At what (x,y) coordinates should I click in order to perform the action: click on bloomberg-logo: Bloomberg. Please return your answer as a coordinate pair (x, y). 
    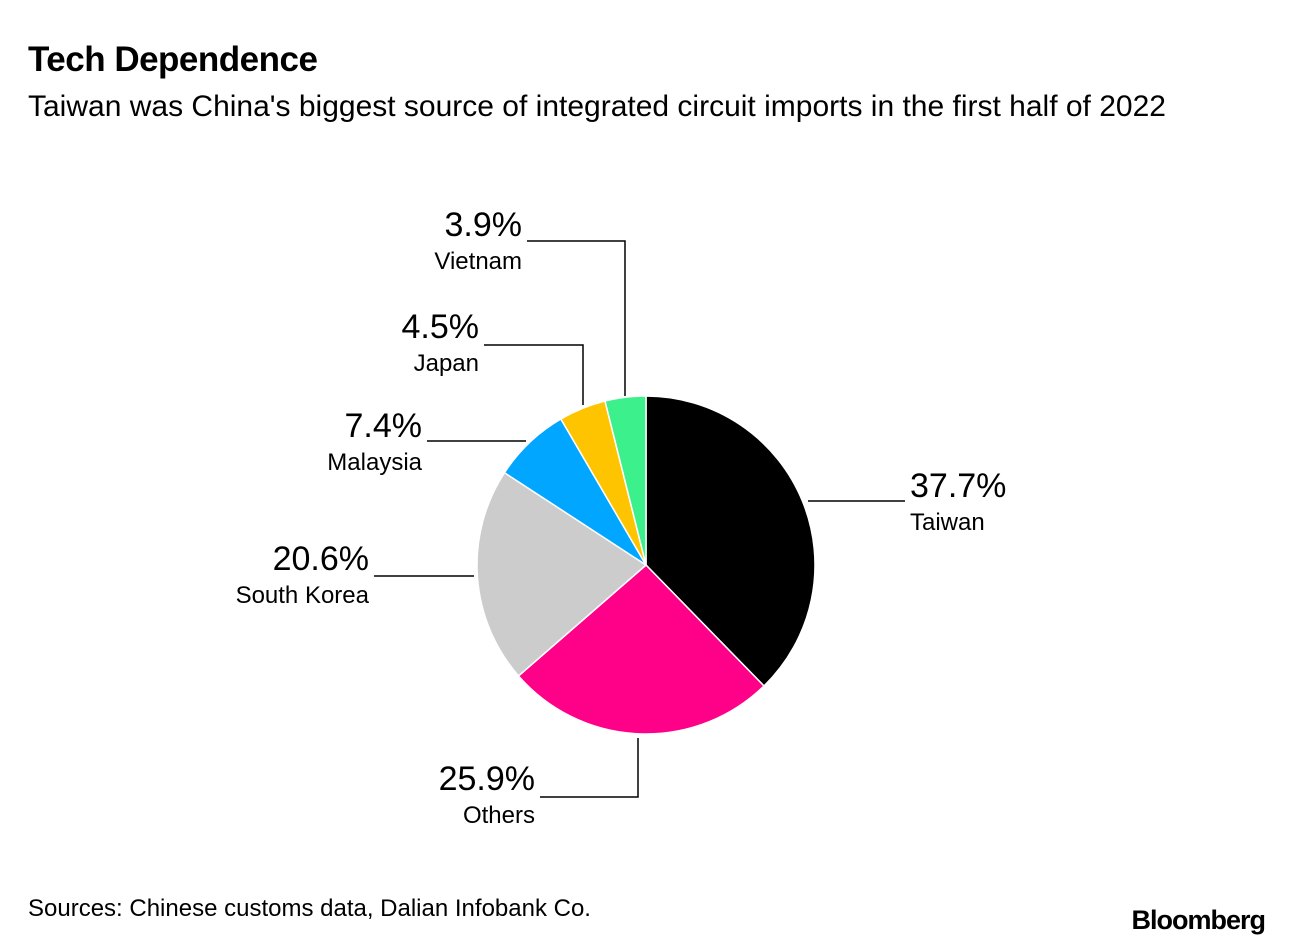
    Looking at the image, I should click on (1198, 920).